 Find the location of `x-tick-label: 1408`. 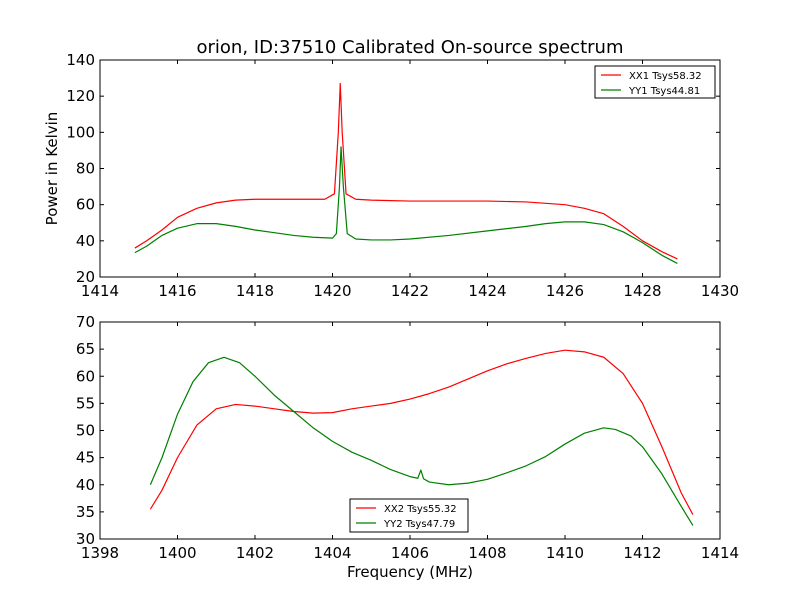

x-tick-label: 1408 is located at coordinates (487, 553).